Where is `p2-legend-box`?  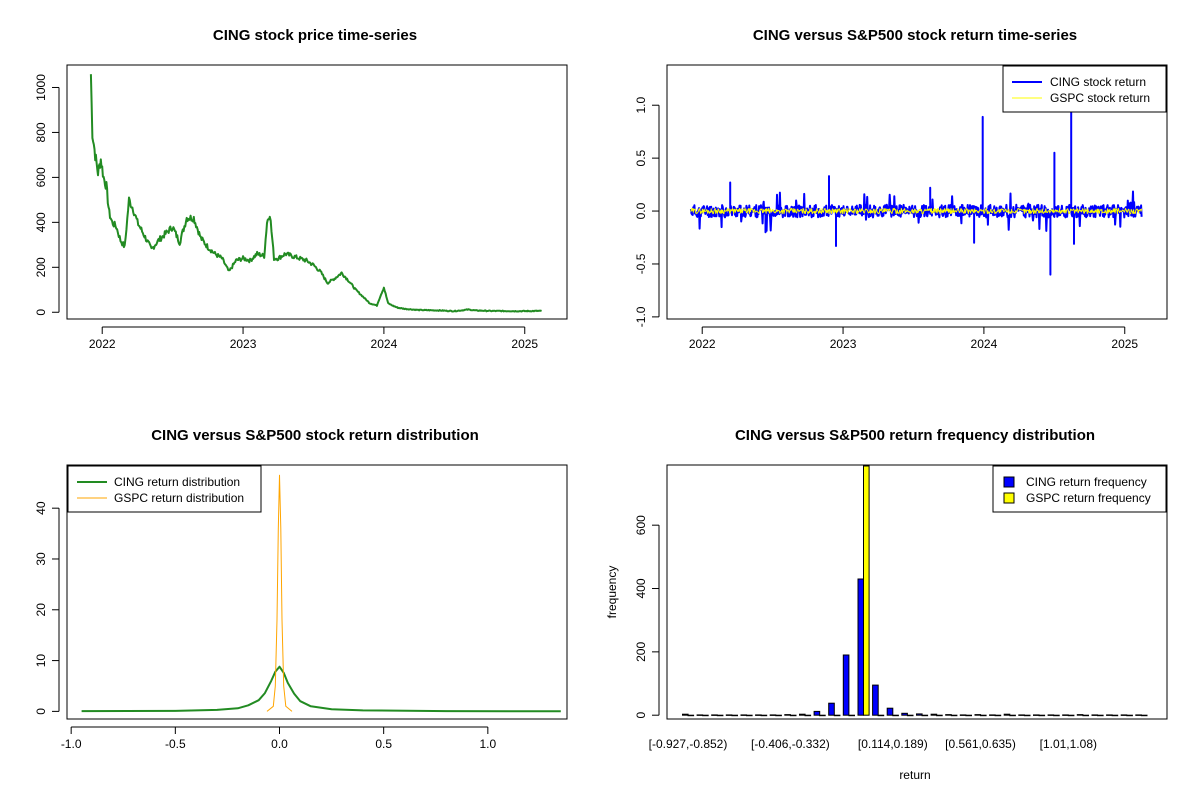
p2-legend-box is located at coordinates (1084, 89).